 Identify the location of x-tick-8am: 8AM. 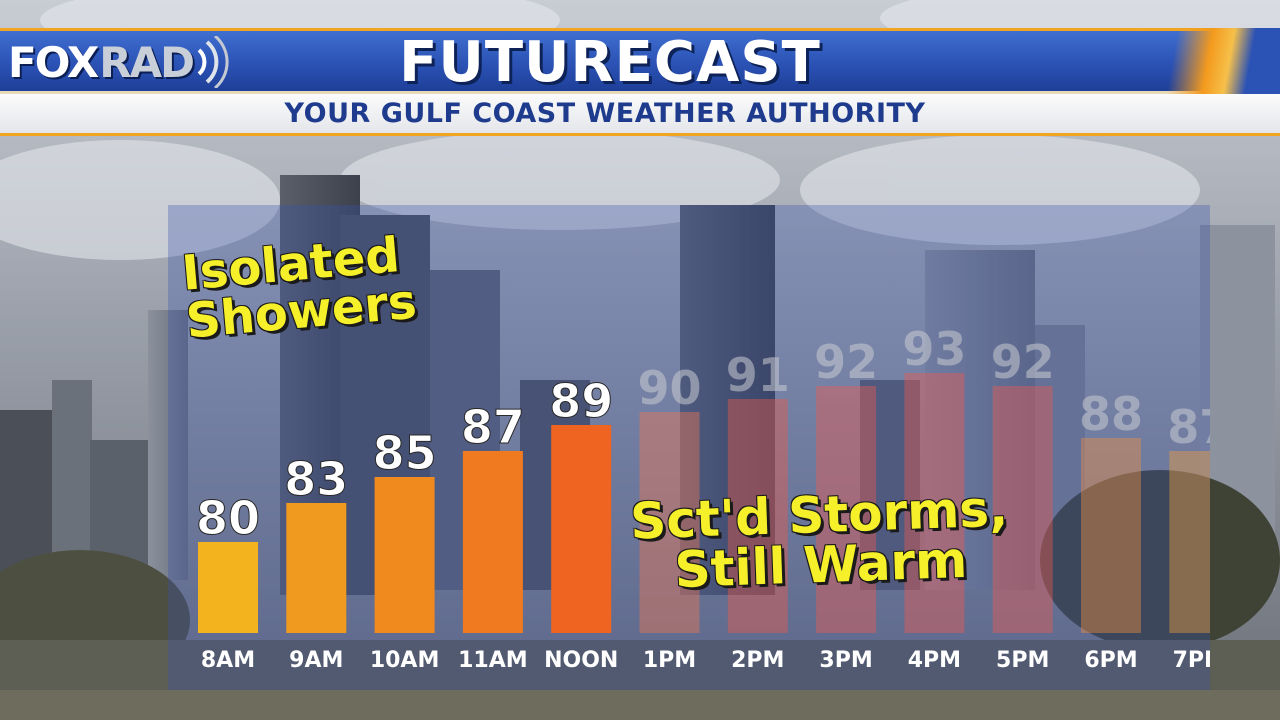
(228, 660).